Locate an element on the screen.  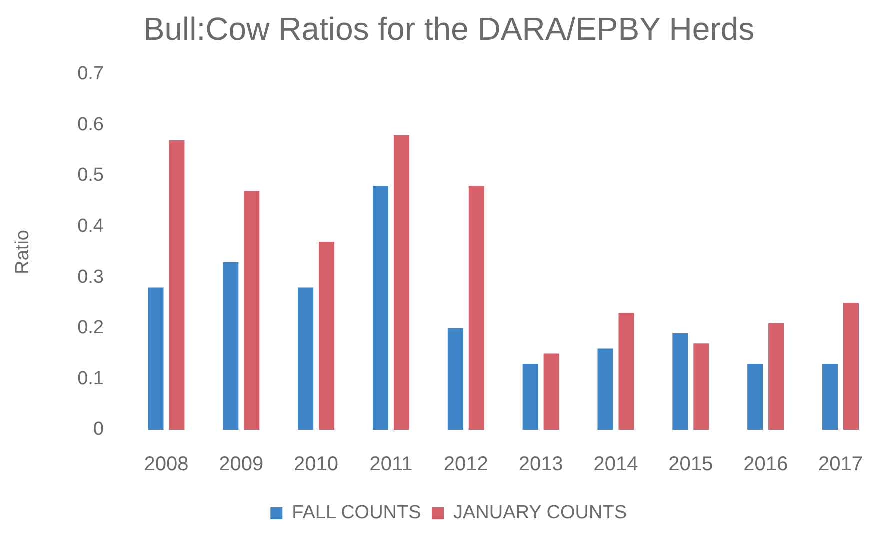
y-tick-label: 0.5 is located at coordinates (91, 175).